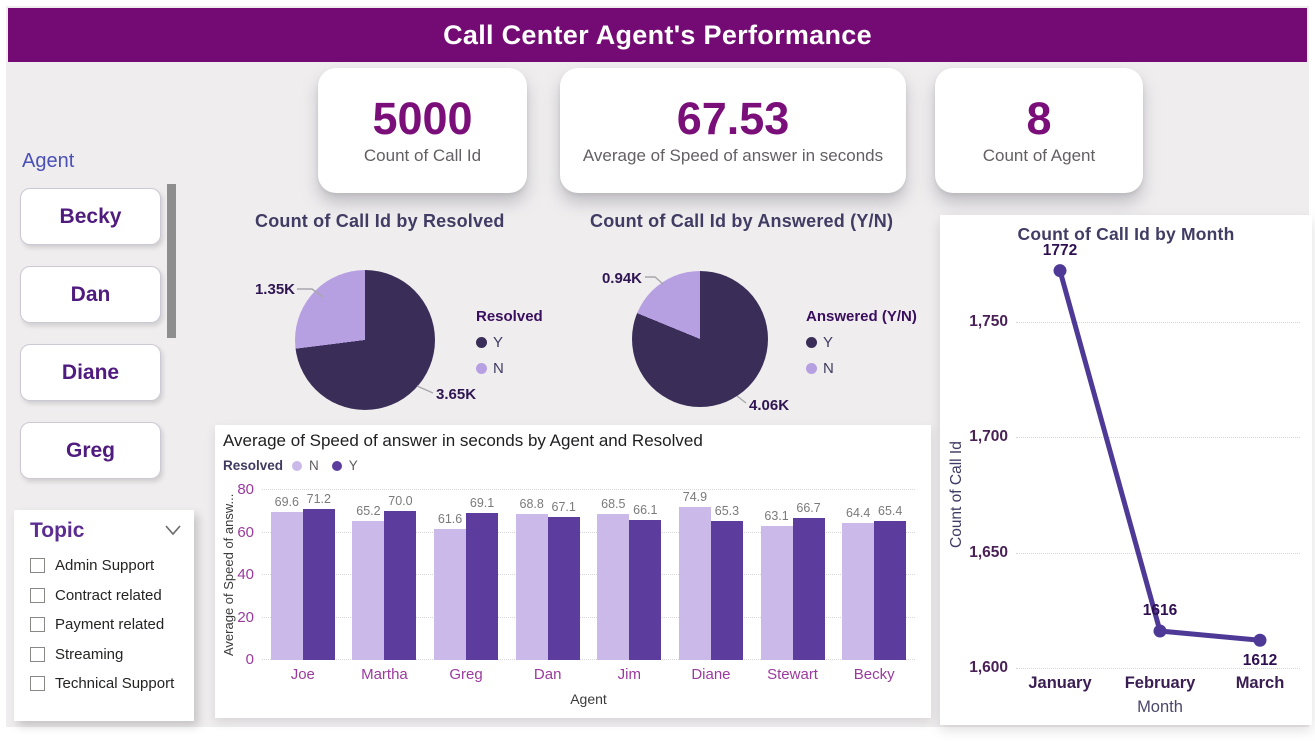  I want to click on kpi-card-count-of-call-id: 5000 Count of Call Id, so click(422, 130).